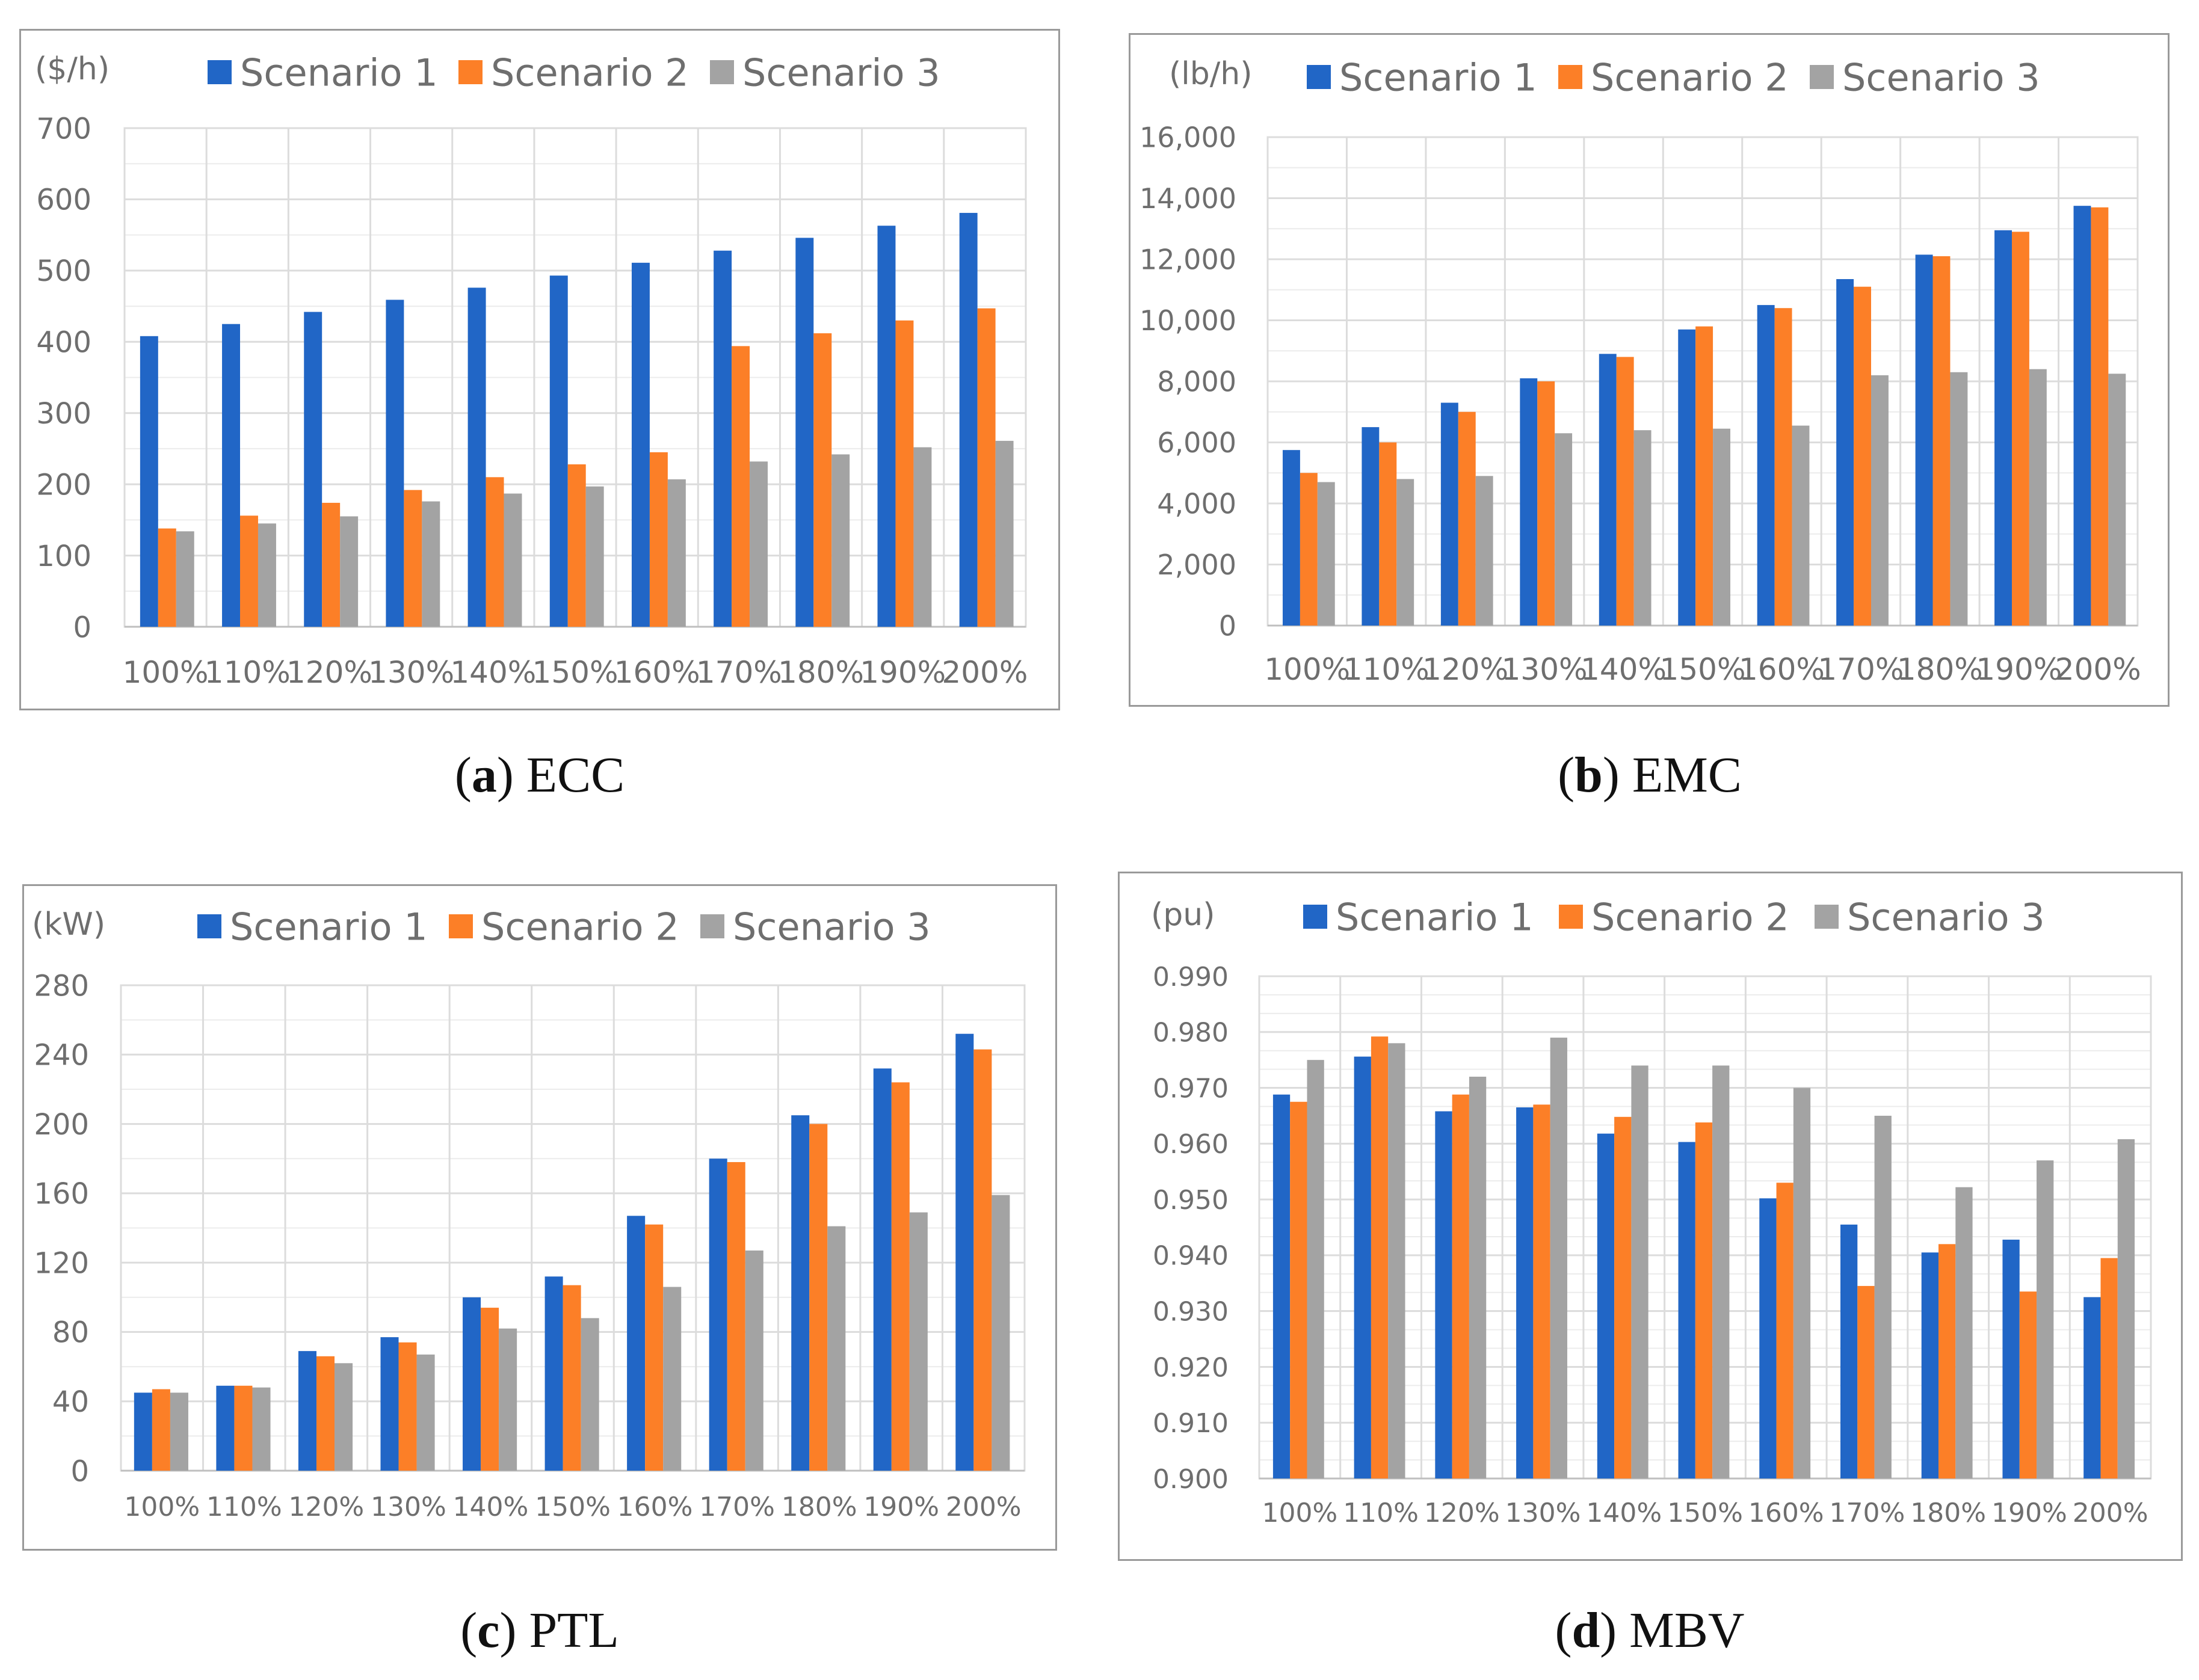 This screenshot has height=1680, width=2199. Describe the element at coordinates (539, 1630) in the screenshot. I see `caption-c: (c) PTL` at that location.